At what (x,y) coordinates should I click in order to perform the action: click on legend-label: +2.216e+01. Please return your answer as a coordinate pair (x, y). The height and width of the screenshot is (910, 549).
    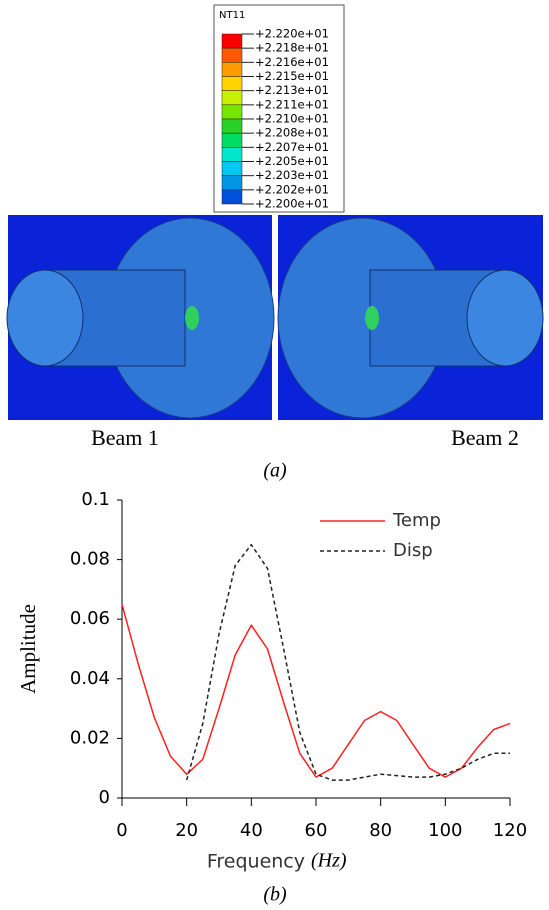
    Looking at the image, I should click on (292, 62).